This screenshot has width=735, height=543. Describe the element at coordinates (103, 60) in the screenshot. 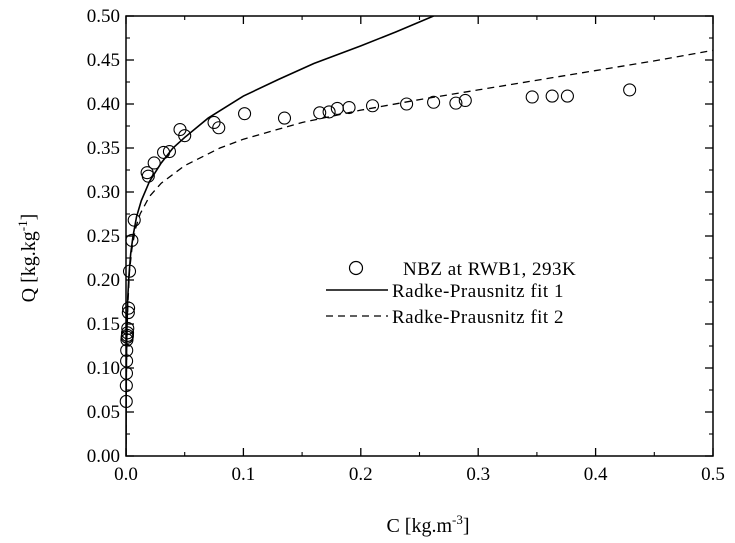

I see `y-tick-label: 0.45` at that location.